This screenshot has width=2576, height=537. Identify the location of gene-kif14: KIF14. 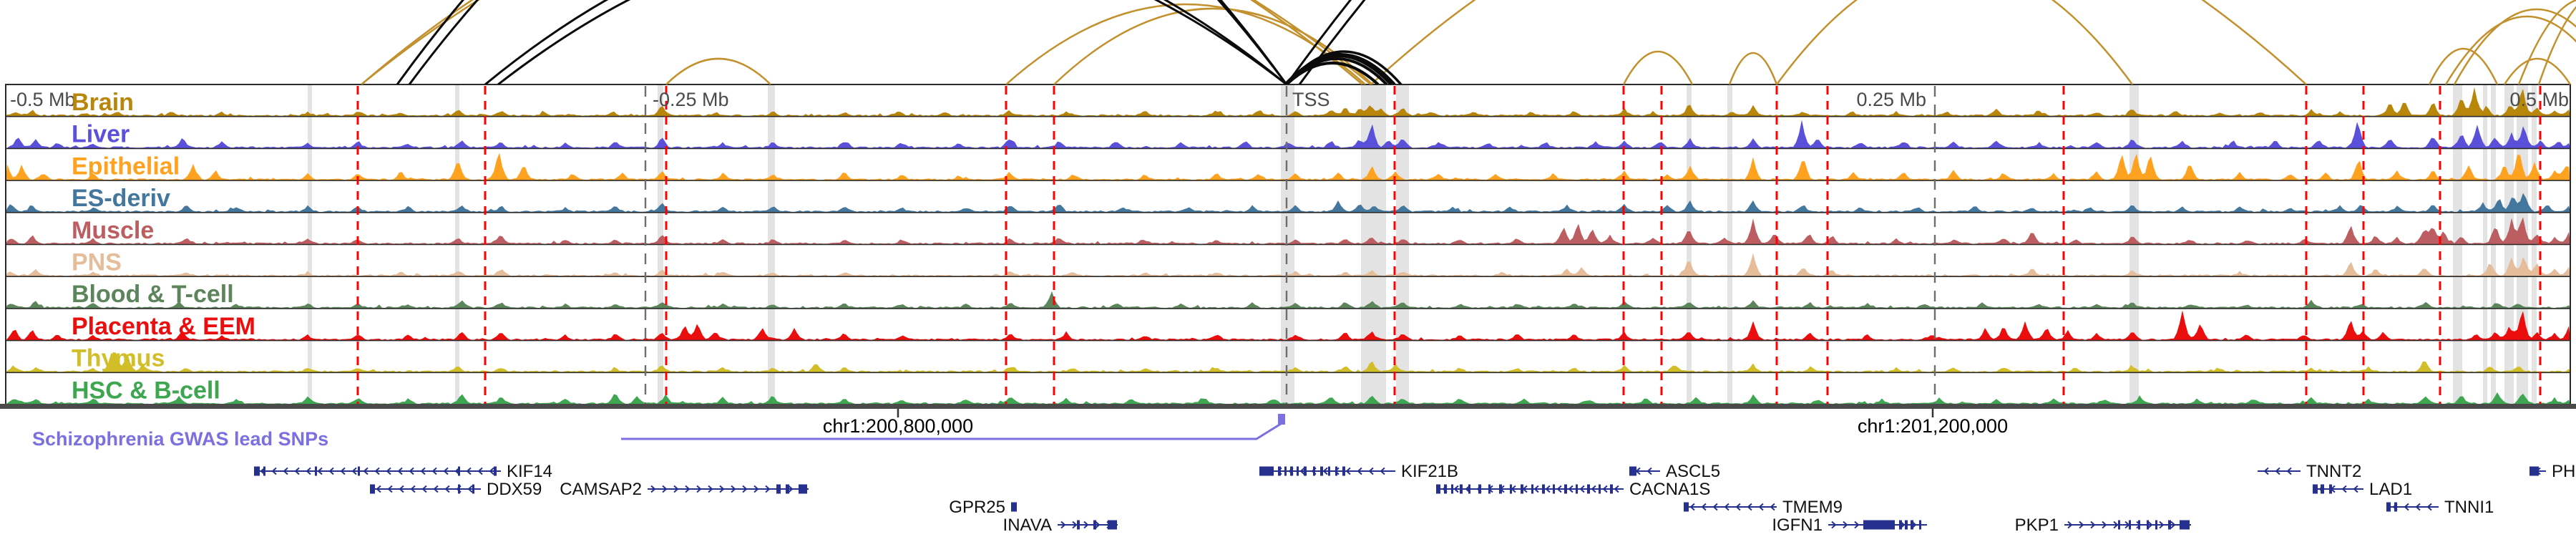
(403, 471).